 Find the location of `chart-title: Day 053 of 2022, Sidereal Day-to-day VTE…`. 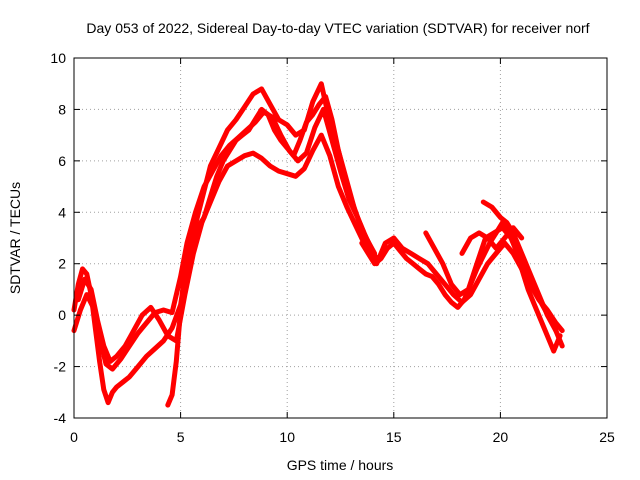

chart-title: Day 053 of 2022, Sidereal Day-to-day VTE… is located at coordinates (337, 28).